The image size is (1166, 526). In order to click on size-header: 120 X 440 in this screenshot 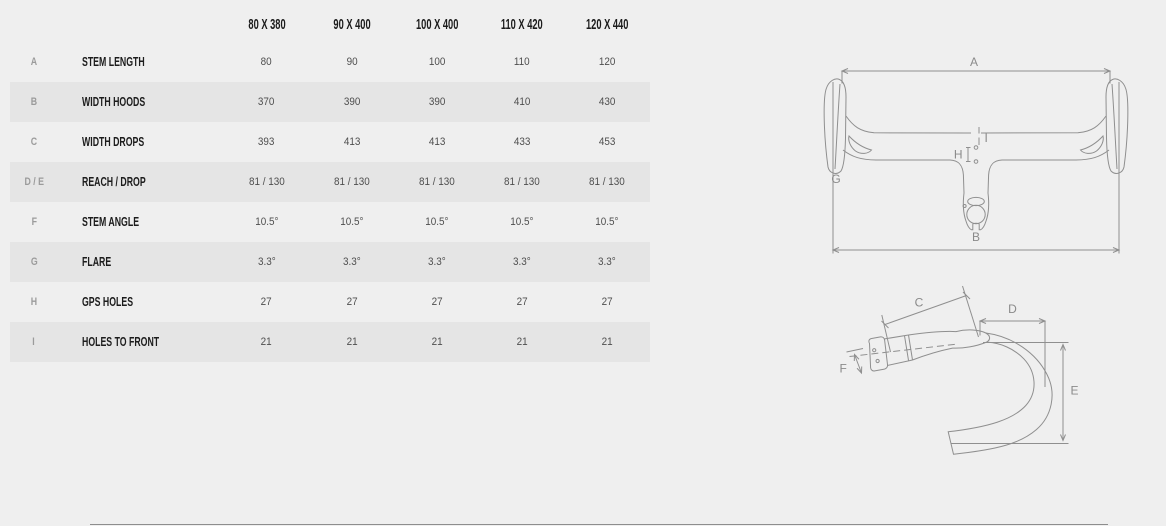, I will do `click(607, 24)`.